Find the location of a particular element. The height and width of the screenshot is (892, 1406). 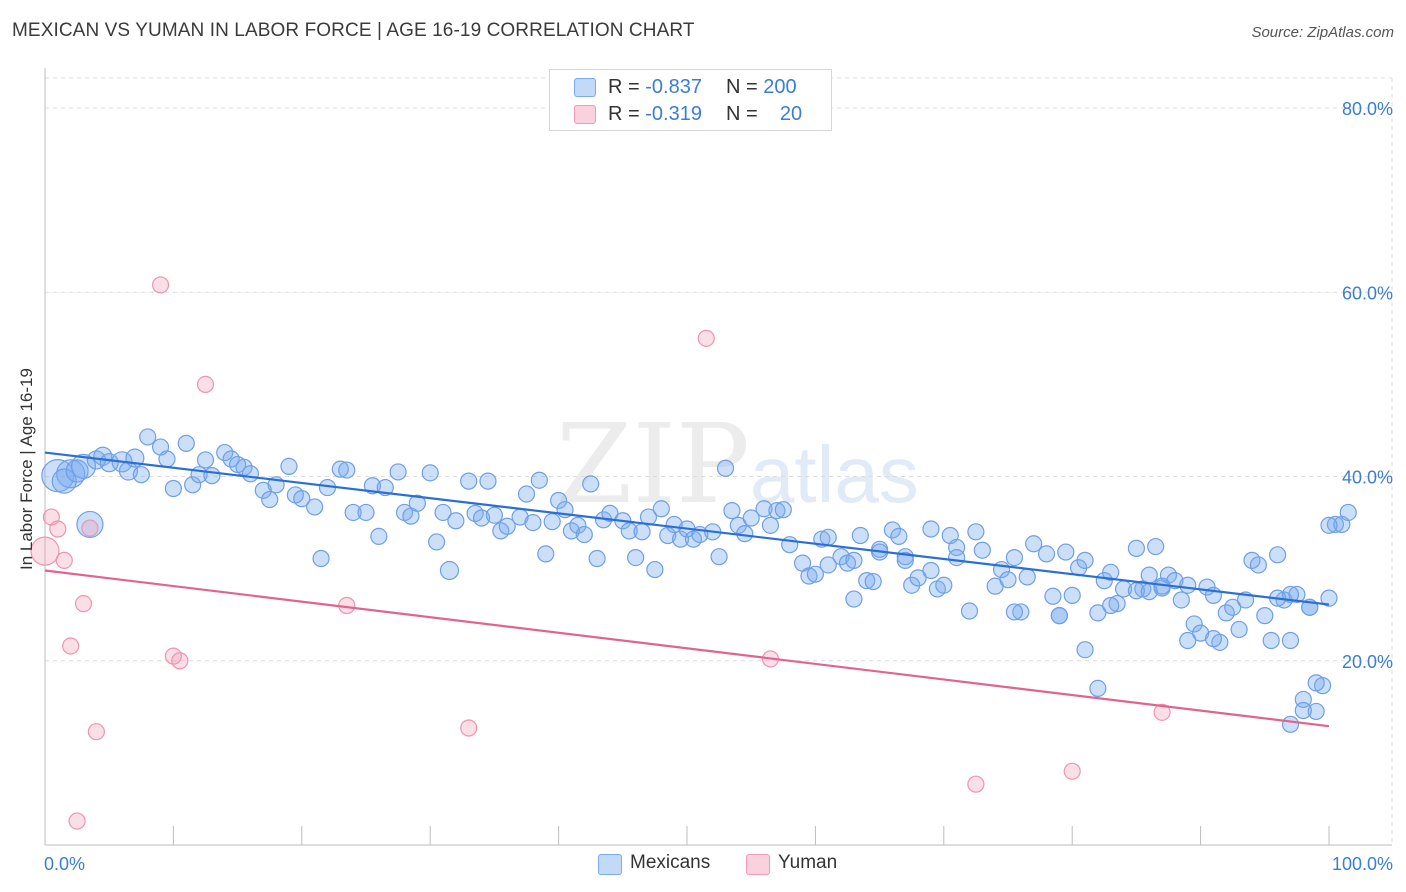

legend-n-value: 20 is located at coordinates (791, 114).